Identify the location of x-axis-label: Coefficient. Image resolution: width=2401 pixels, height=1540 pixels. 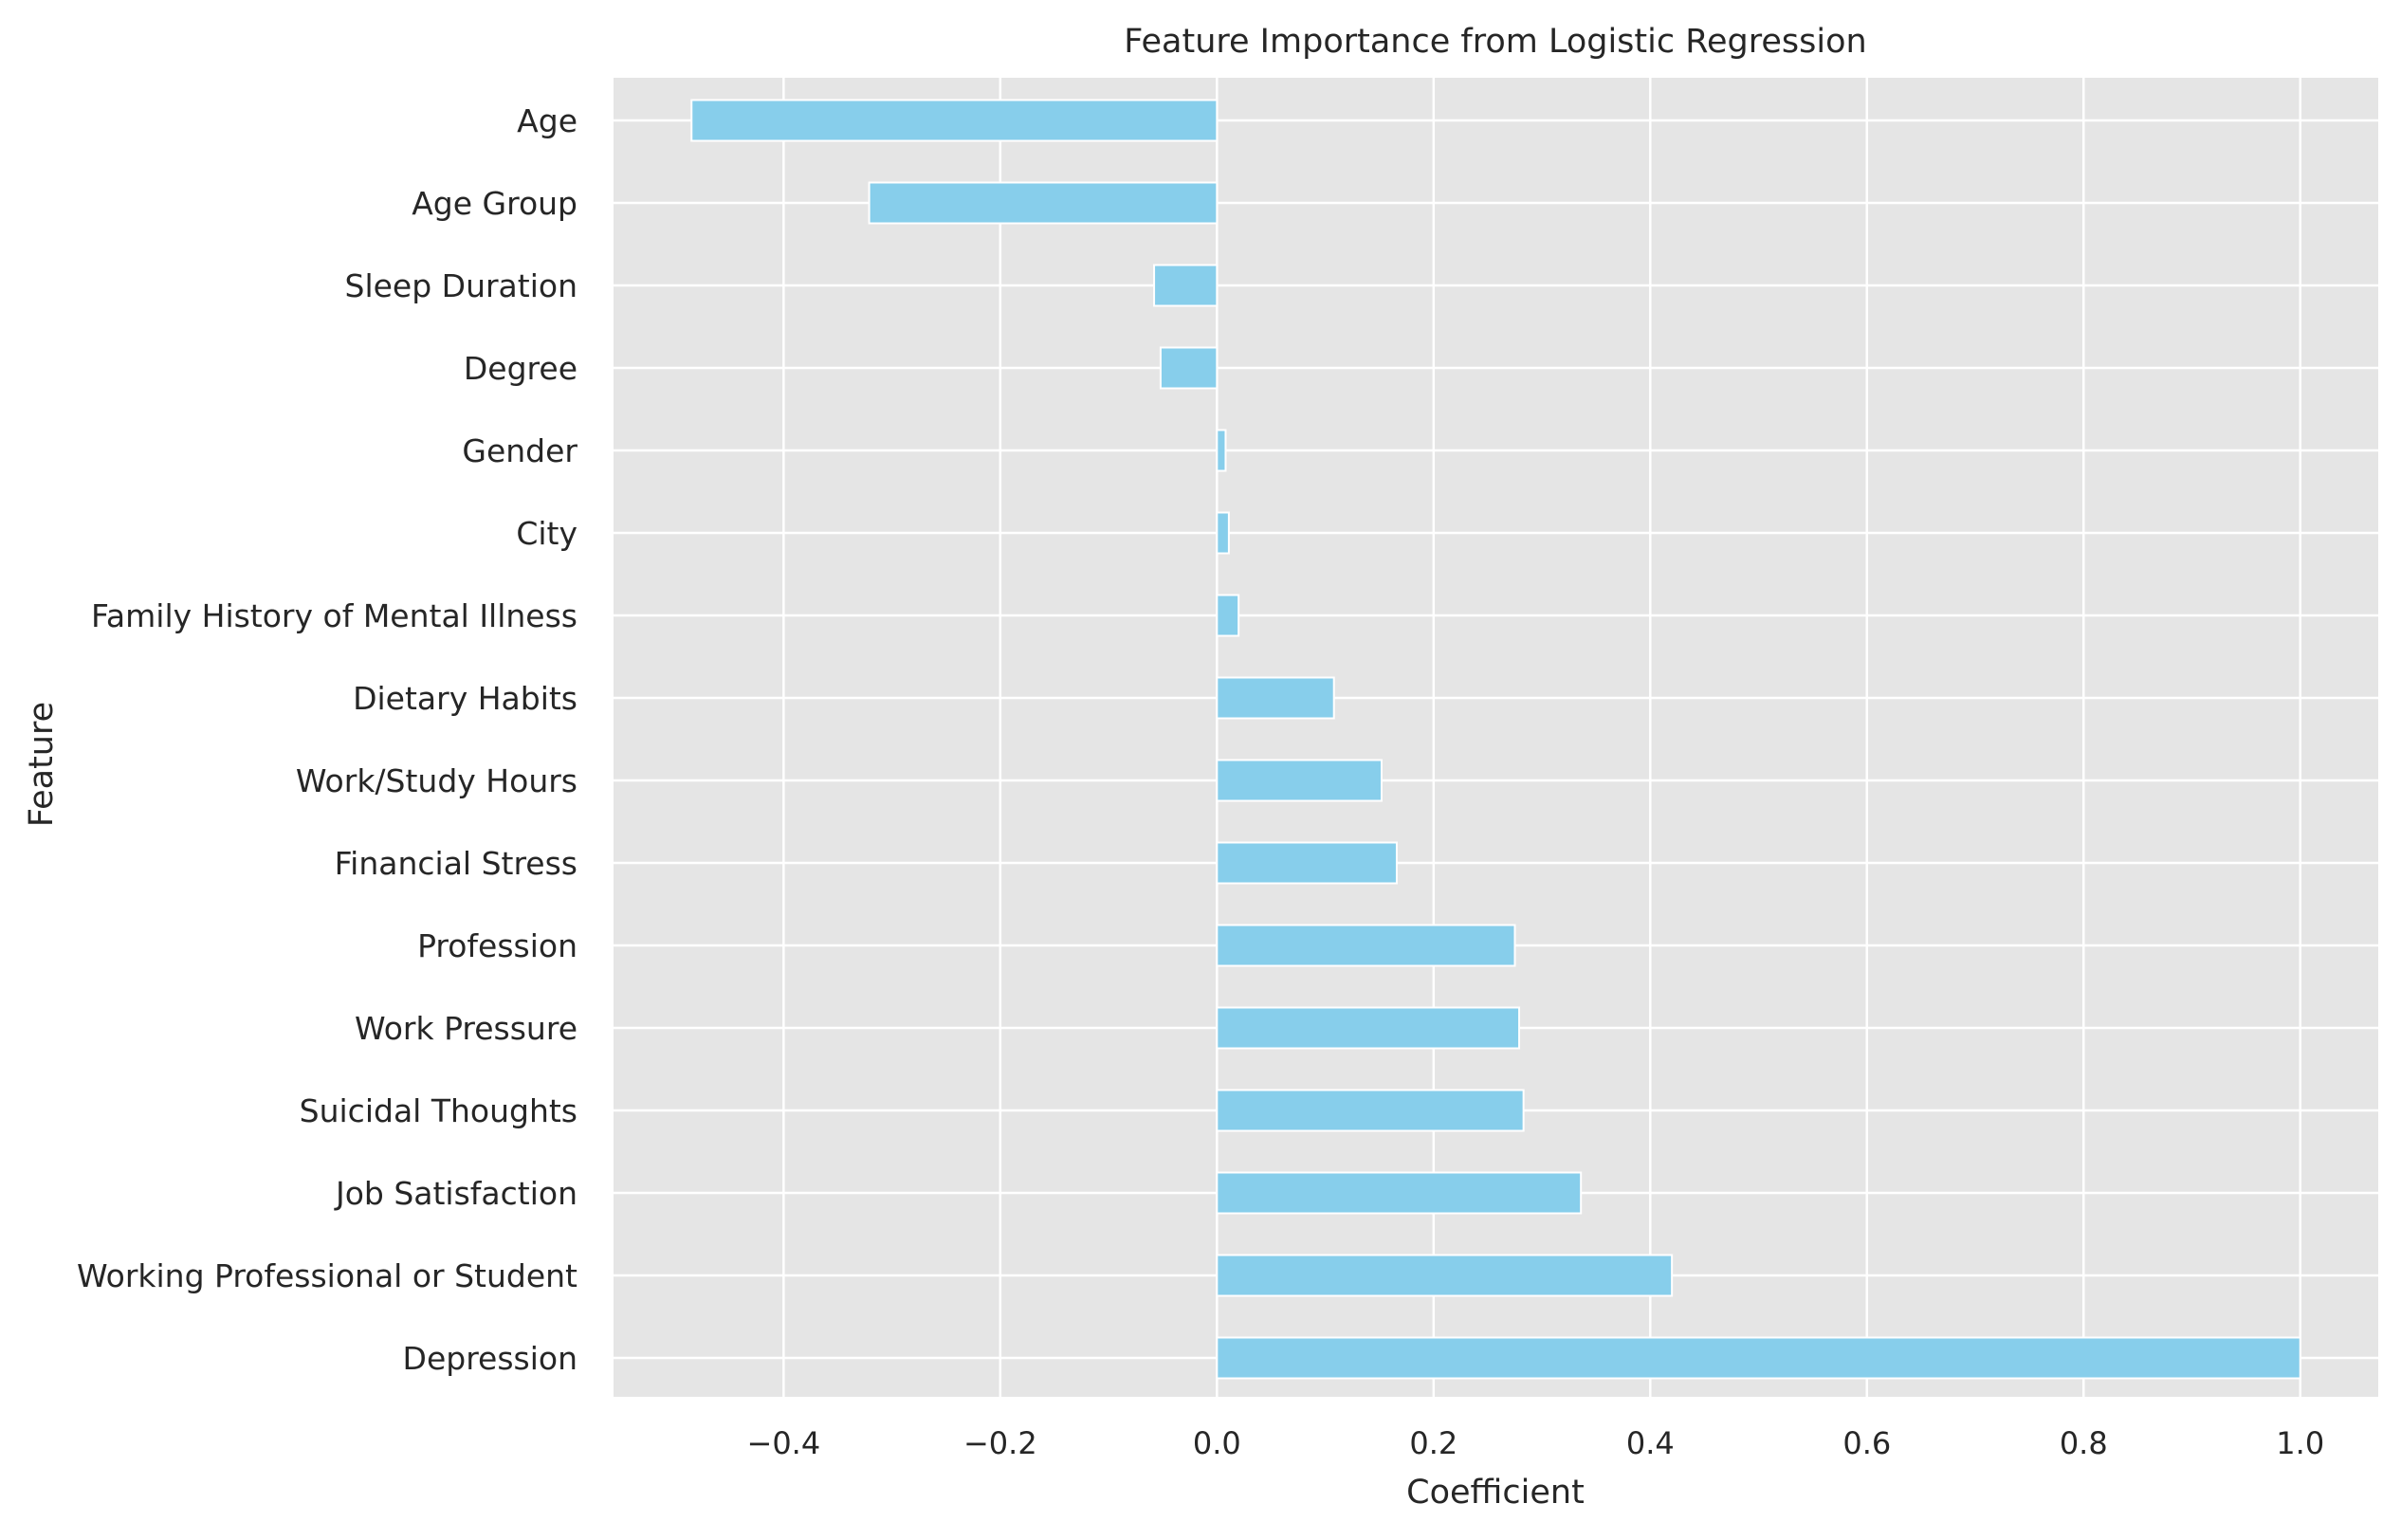
(1495, 1493).